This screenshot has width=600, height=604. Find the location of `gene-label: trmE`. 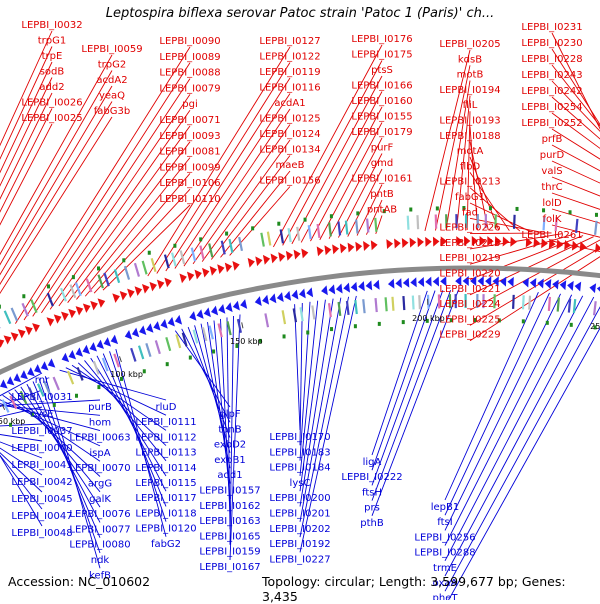

gene-label: trmE is located at coordinates (445, 568).